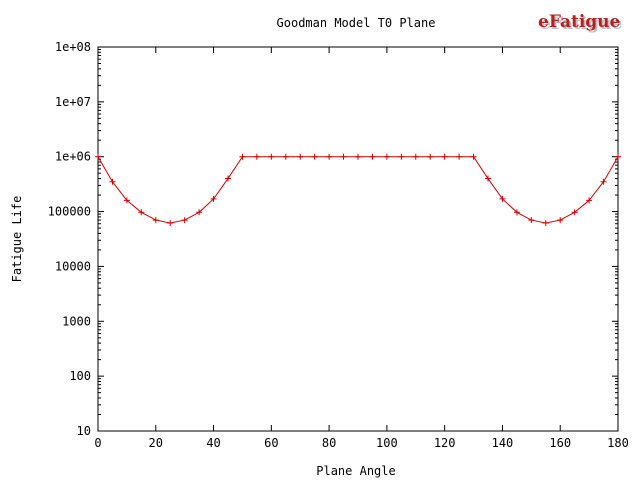  I want to click on x-tick-label: 180, so click(618, 443).